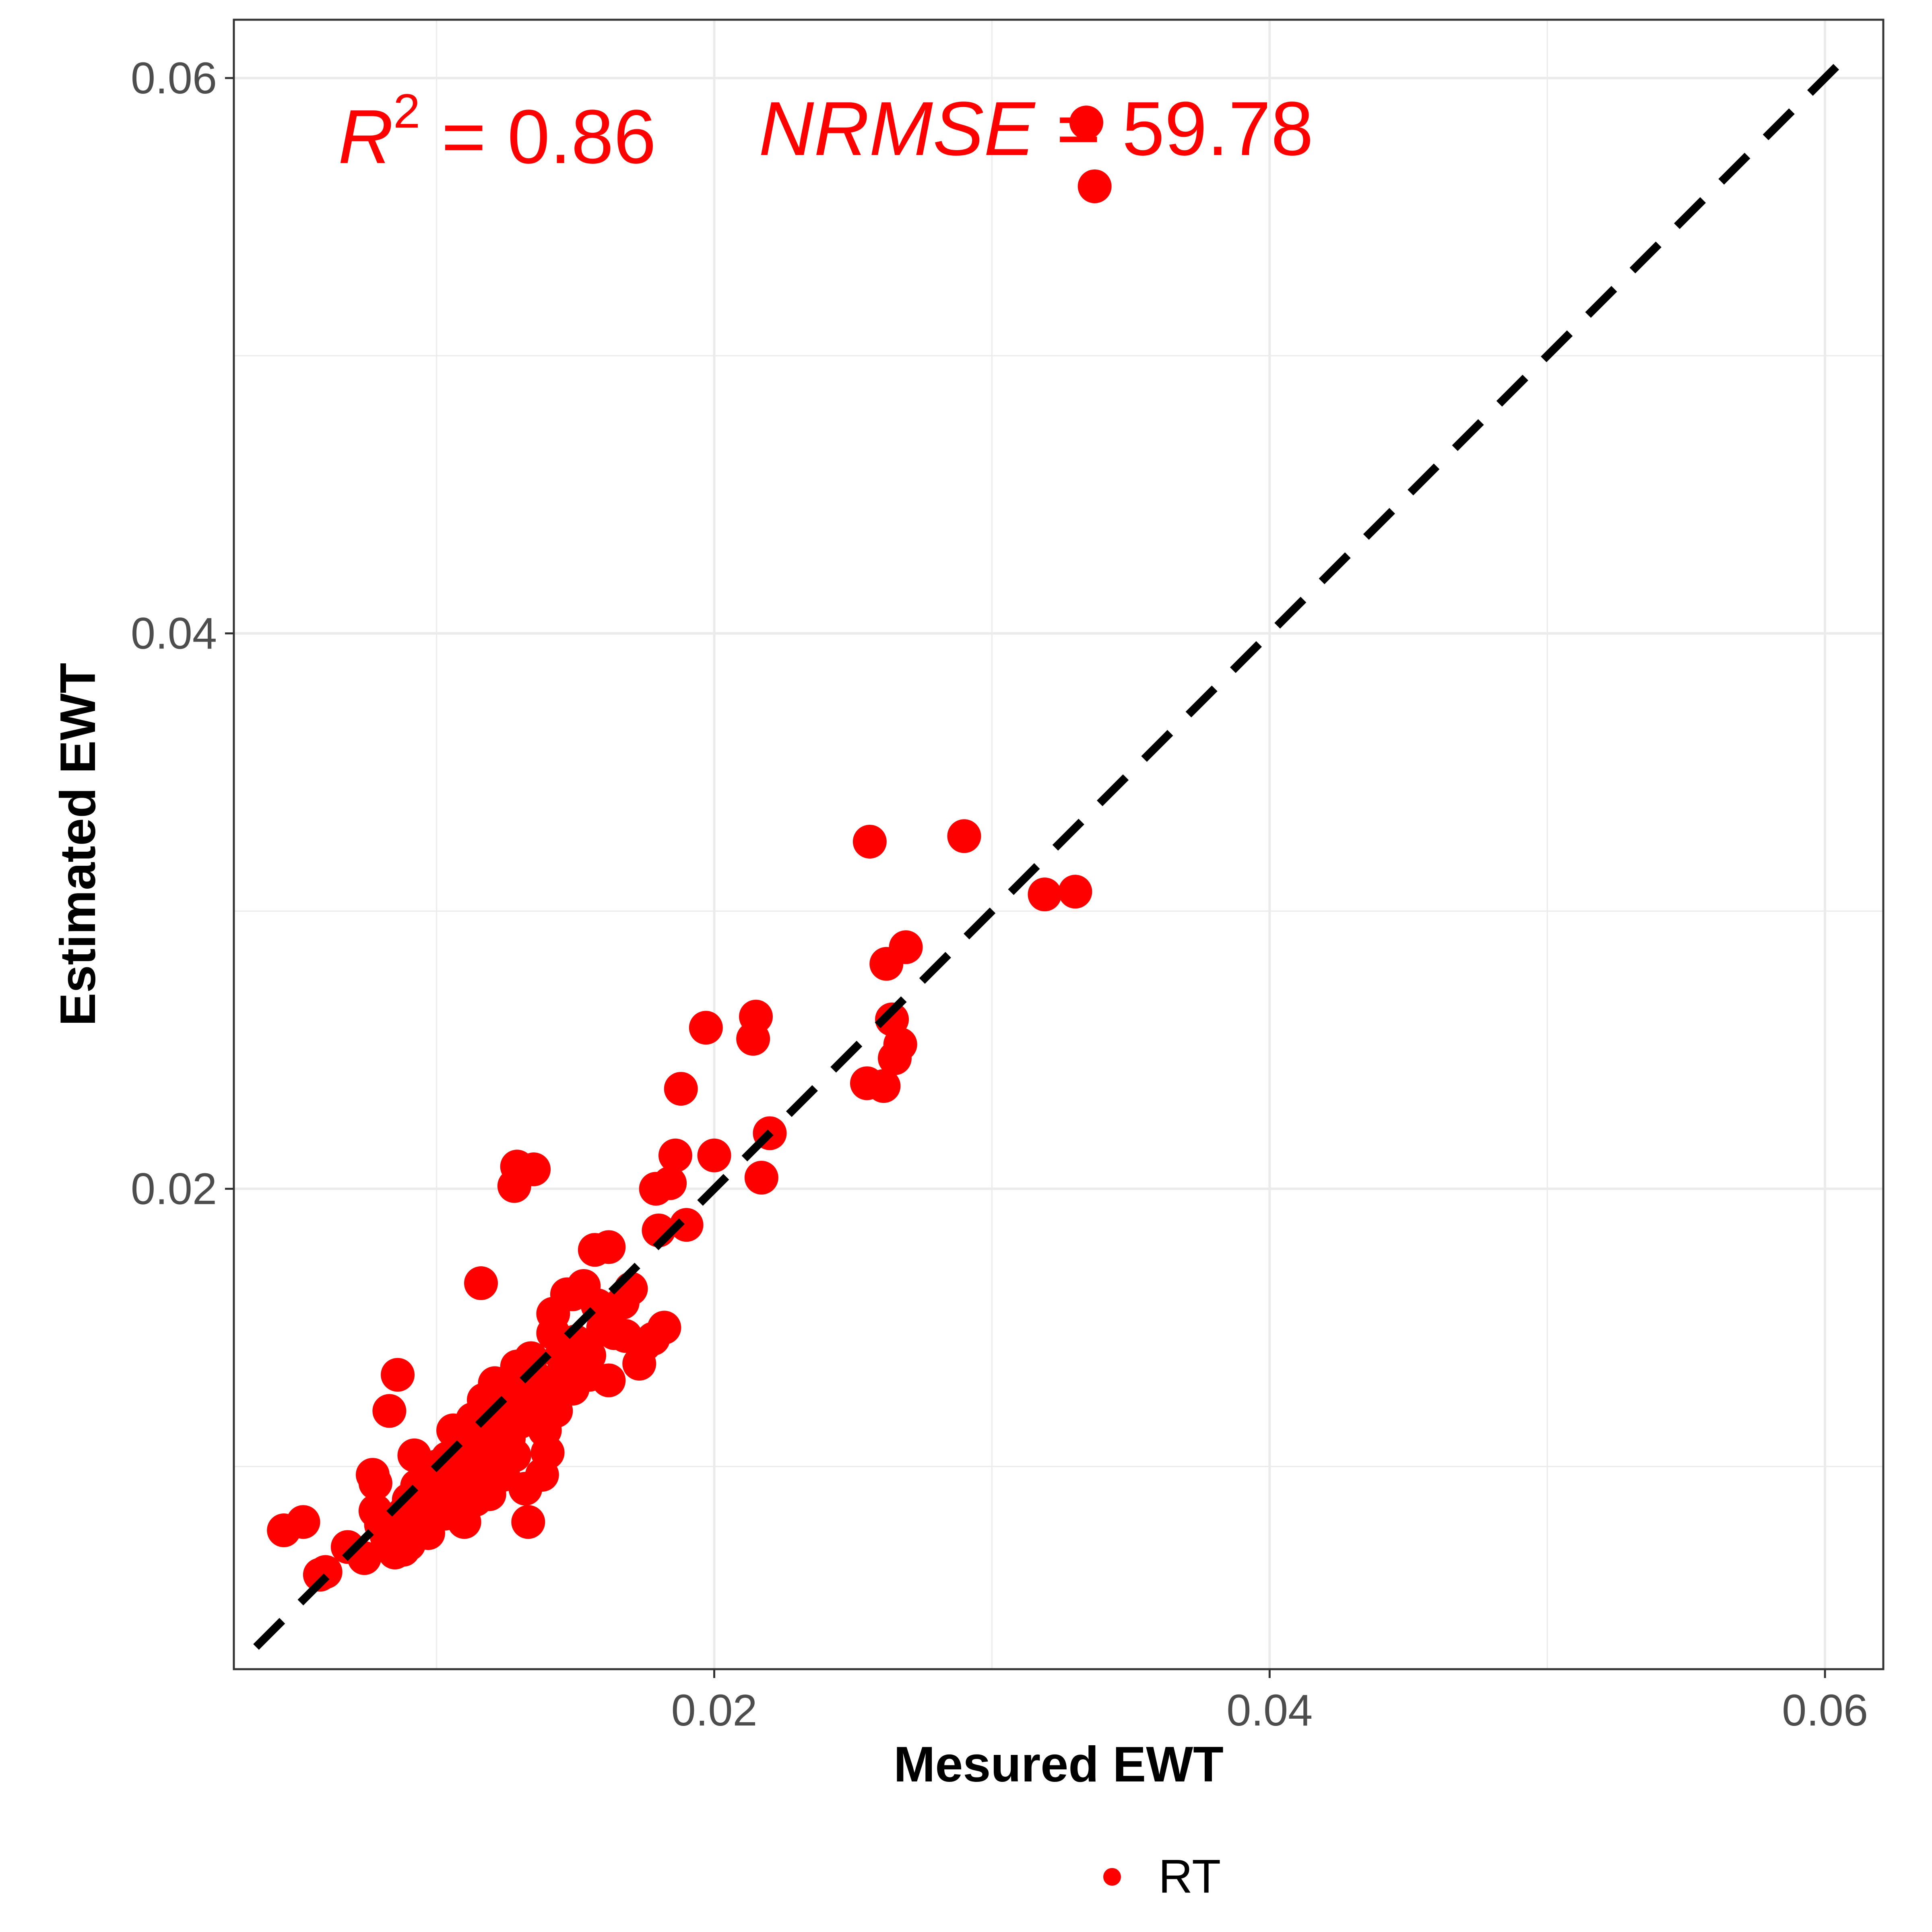 This screenshot has height=1932, width=1932. What do you see at coordinates (538, 137) in the screenshot?
I see `r-squared-value: = 0.86` at bounding box center [538, 137].